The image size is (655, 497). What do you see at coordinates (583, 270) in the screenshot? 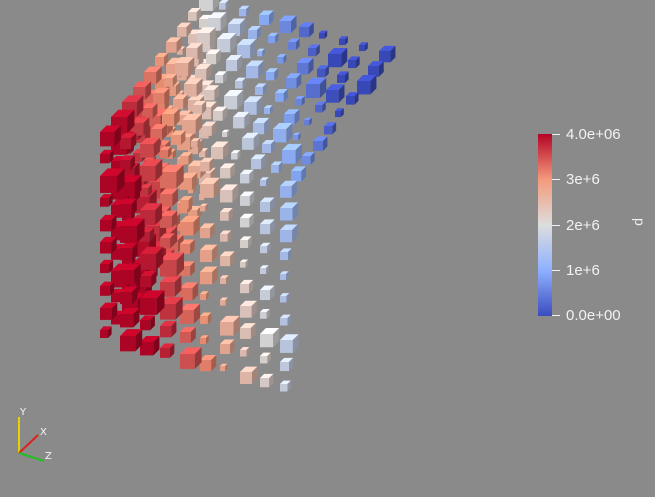
I see `colorbar-tick-label: 1e+6` at bounding box center [583, 270].